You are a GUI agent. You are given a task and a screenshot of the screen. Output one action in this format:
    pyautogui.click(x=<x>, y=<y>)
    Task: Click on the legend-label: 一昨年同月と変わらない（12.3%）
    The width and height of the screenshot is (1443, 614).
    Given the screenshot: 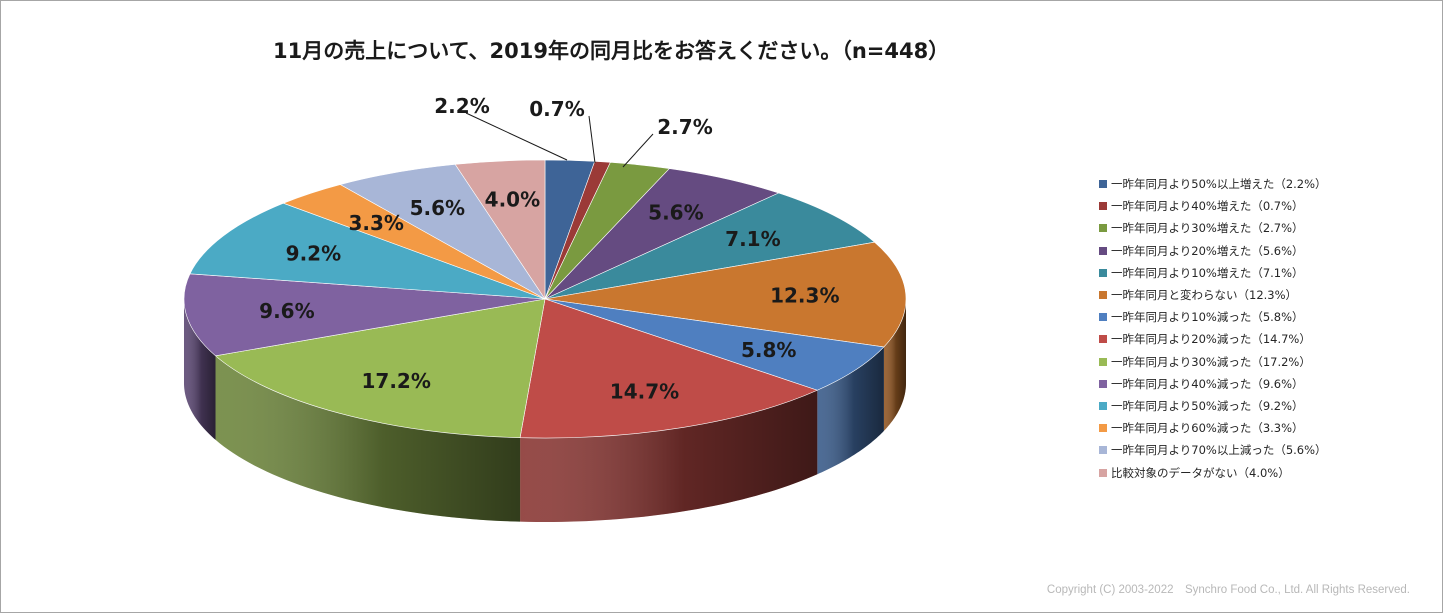 What is the action you would take?
    pyautogui.click(x=1204, y=295)
    